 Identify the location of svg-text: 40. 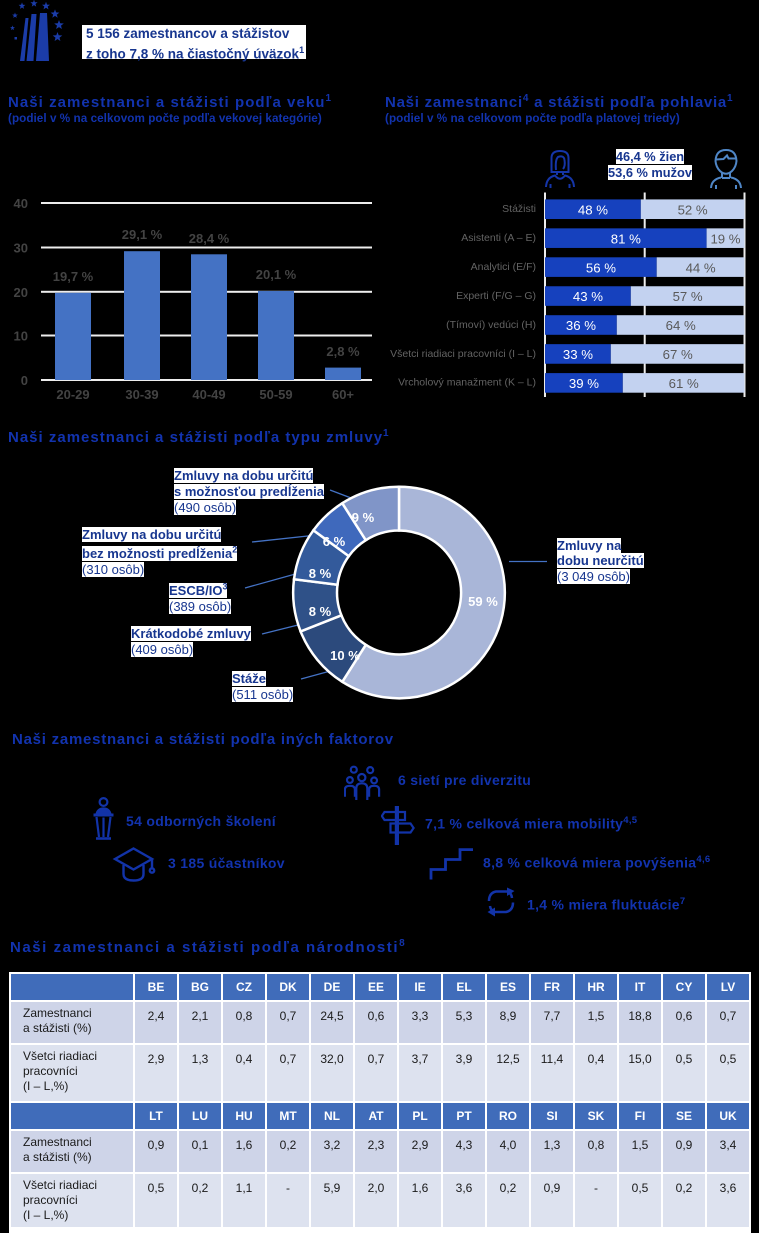
(21, 203).